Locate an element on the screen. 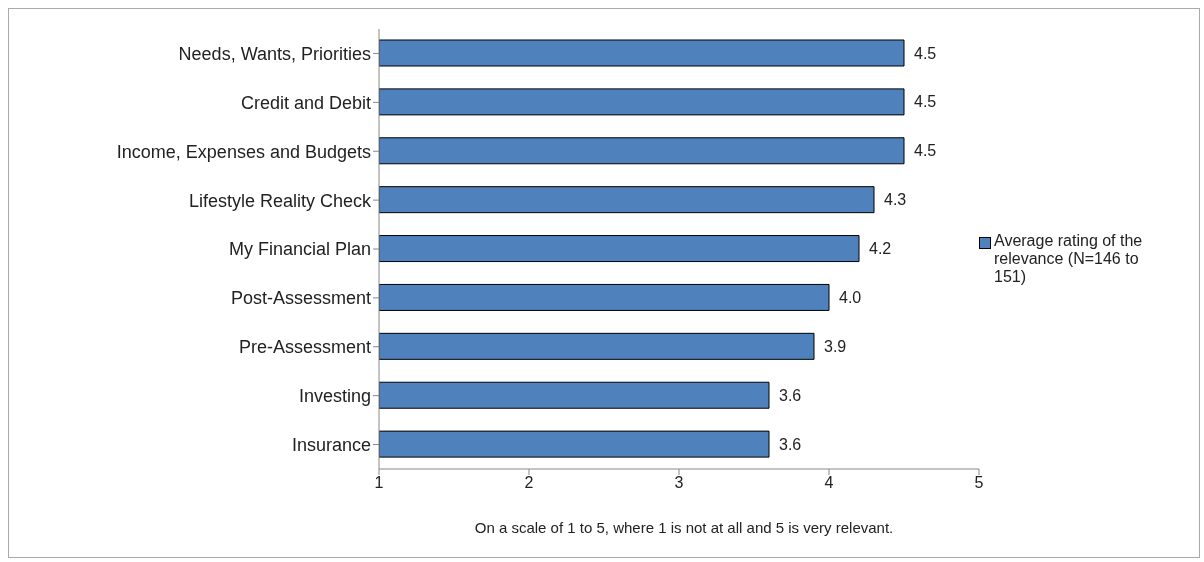 This screenshot has width=1204, height=562. y-tick-label: Credit and Debit is located at coordinates (305, 102).